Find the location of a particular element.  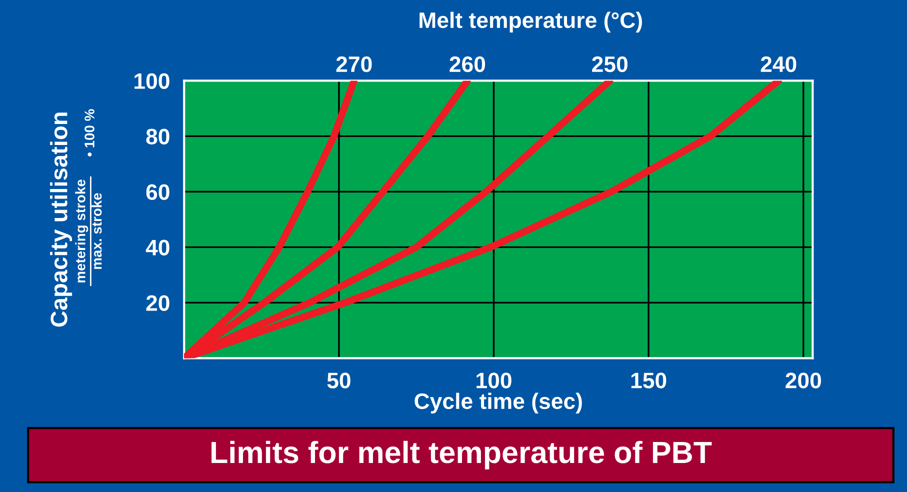

x-tick-label: 150 is located at coordinates (648, 380).